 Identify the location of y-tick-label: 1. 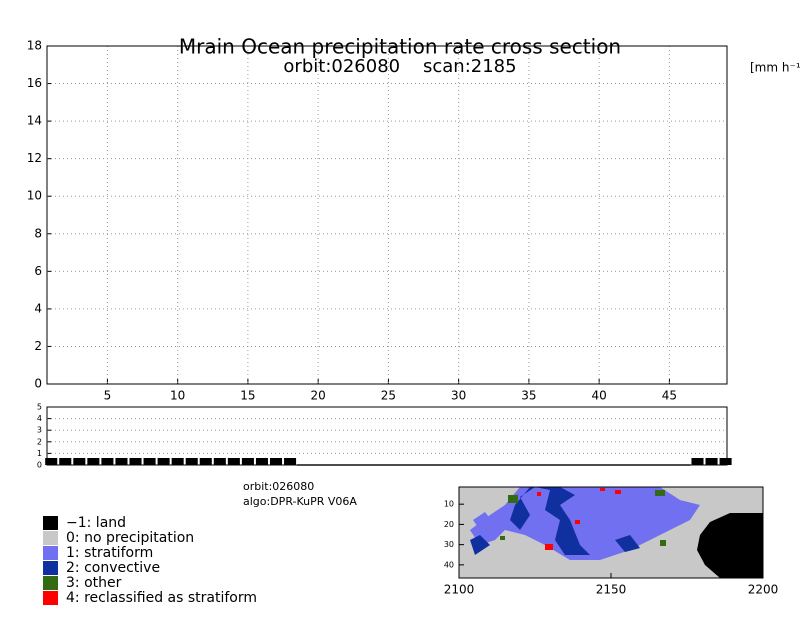
(39, 453).